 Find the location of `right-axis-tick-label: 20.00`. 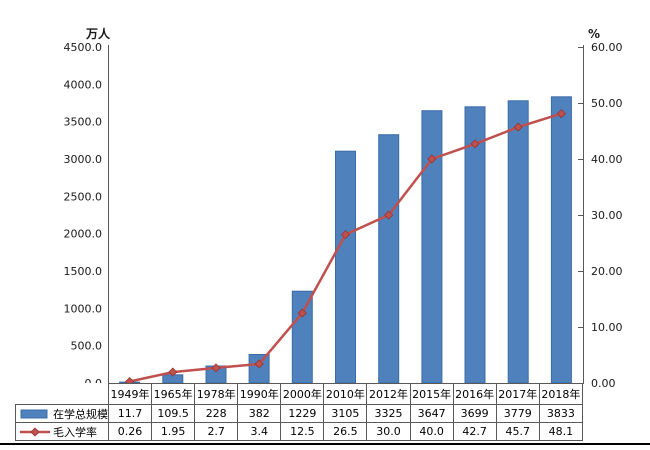

right-axis-tick-label: 20.00 is located at coordinates (607, 271).